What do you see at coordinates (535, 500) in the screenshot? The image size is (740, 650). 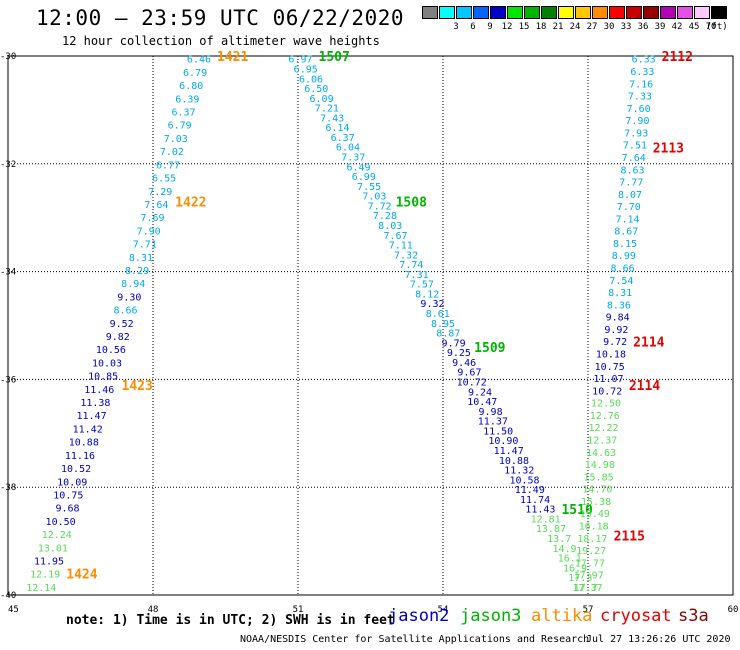 I see `wave-height-value: 11.74` at bounding box center [535, 500].